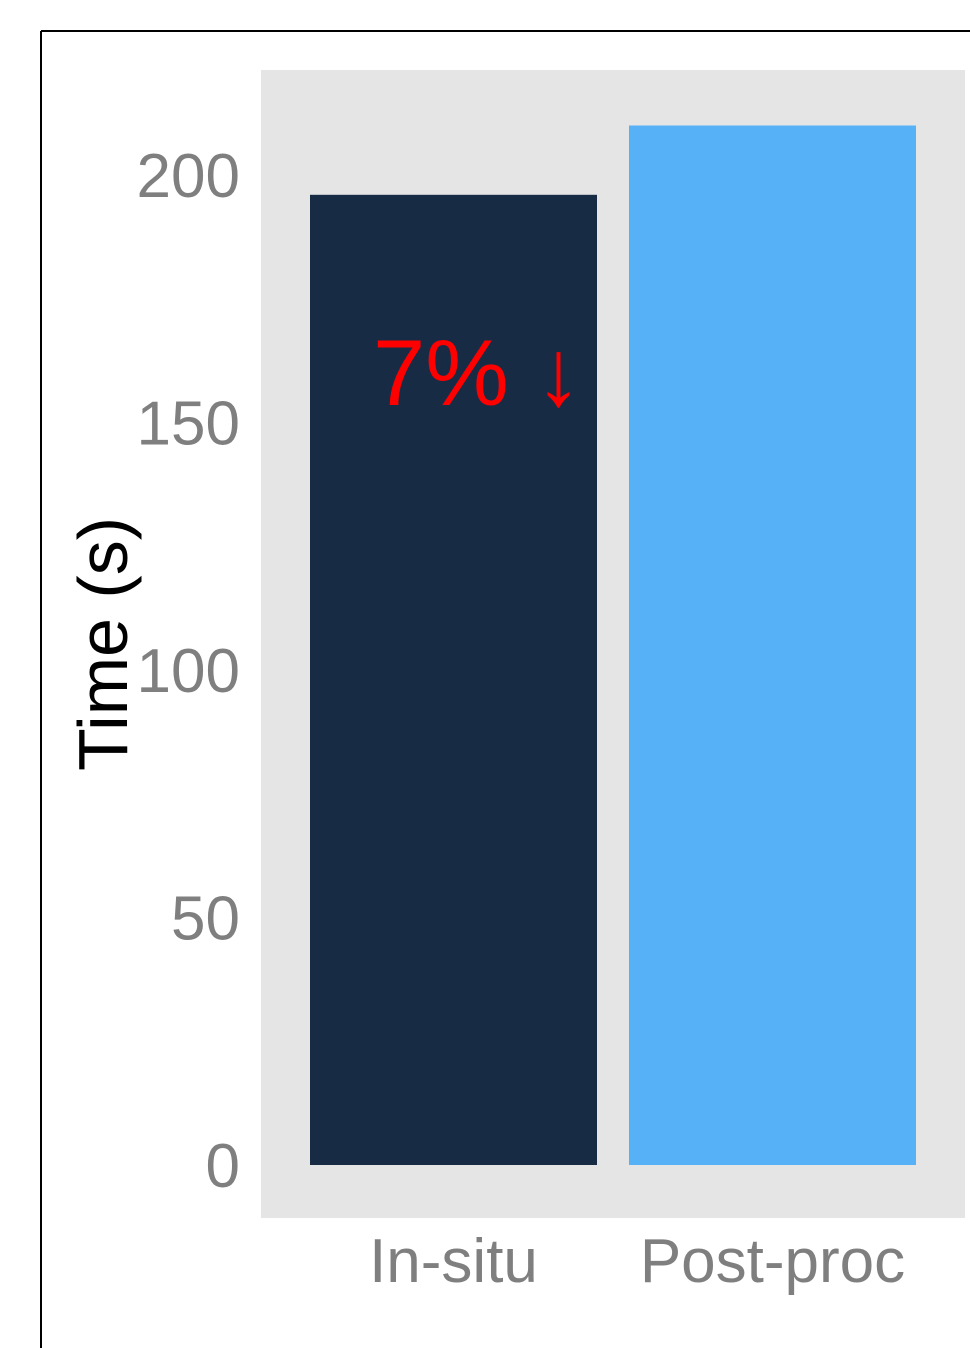 Image resolution: width=970 pixels, height=1348 pixels. I want to click on x-category-label: Post-proc, so click(772, 1261).